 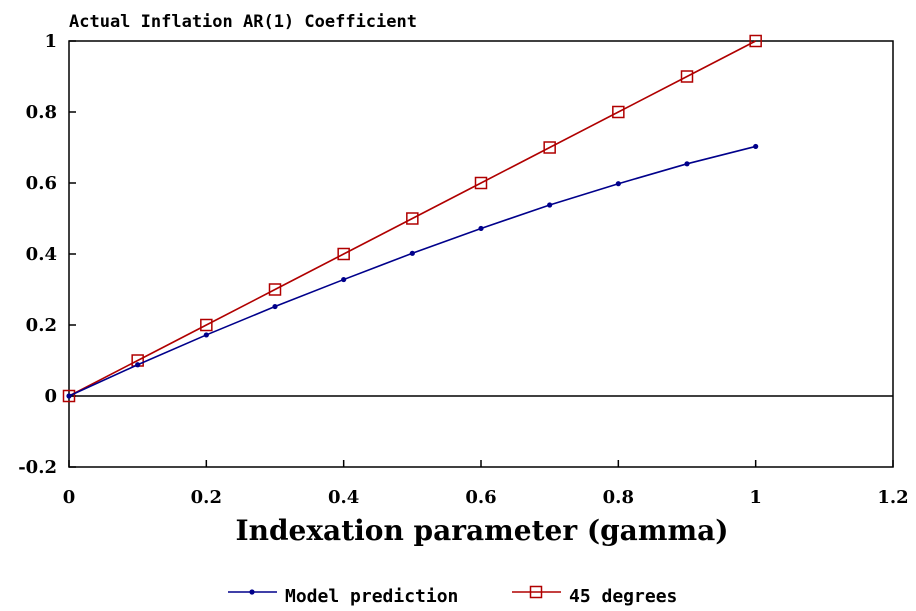 What do you see at coordinates (243, 22) in the screenshot?
I see `chart-title: Actual Inflation AR(1) Coefficient` at bounding box center [243, 22].